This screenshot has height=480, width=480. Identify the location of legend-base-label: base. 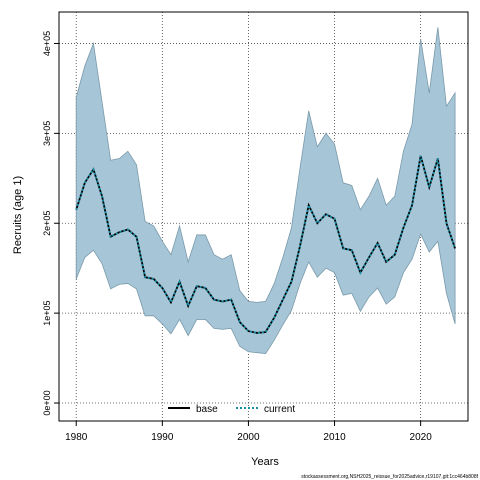
(207, 409).